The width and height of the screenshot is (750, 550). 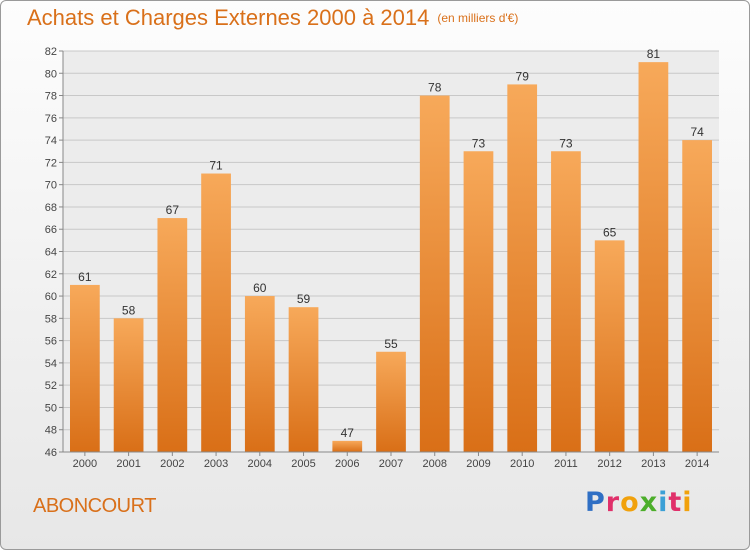 I want to click on x-tick-label: 2006, so click(x=347, y=464).